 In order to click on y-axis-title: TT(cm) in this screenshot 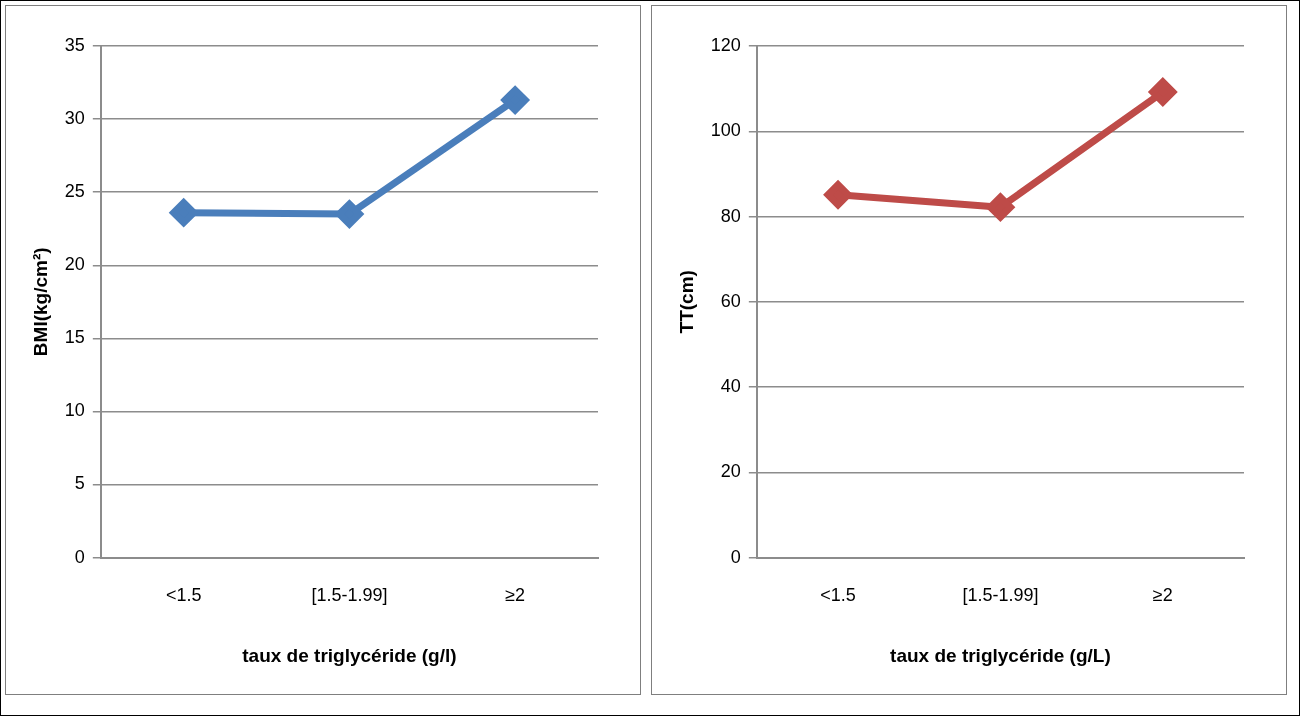, I will do `click(686, 302)`.